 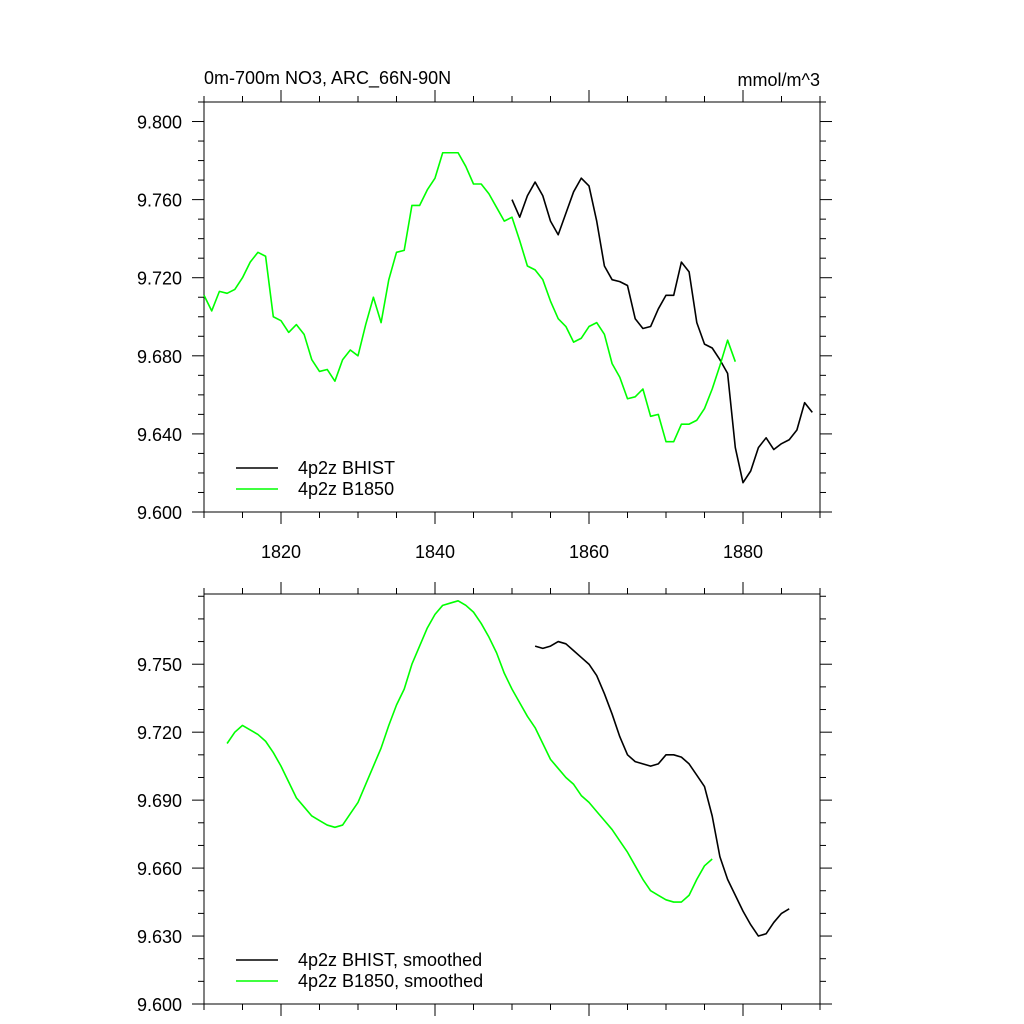 What do you see at coordinates (159, 123) in the screenshot?
I see `y-tick-label: 9.800` at bounding box center [159, 123].